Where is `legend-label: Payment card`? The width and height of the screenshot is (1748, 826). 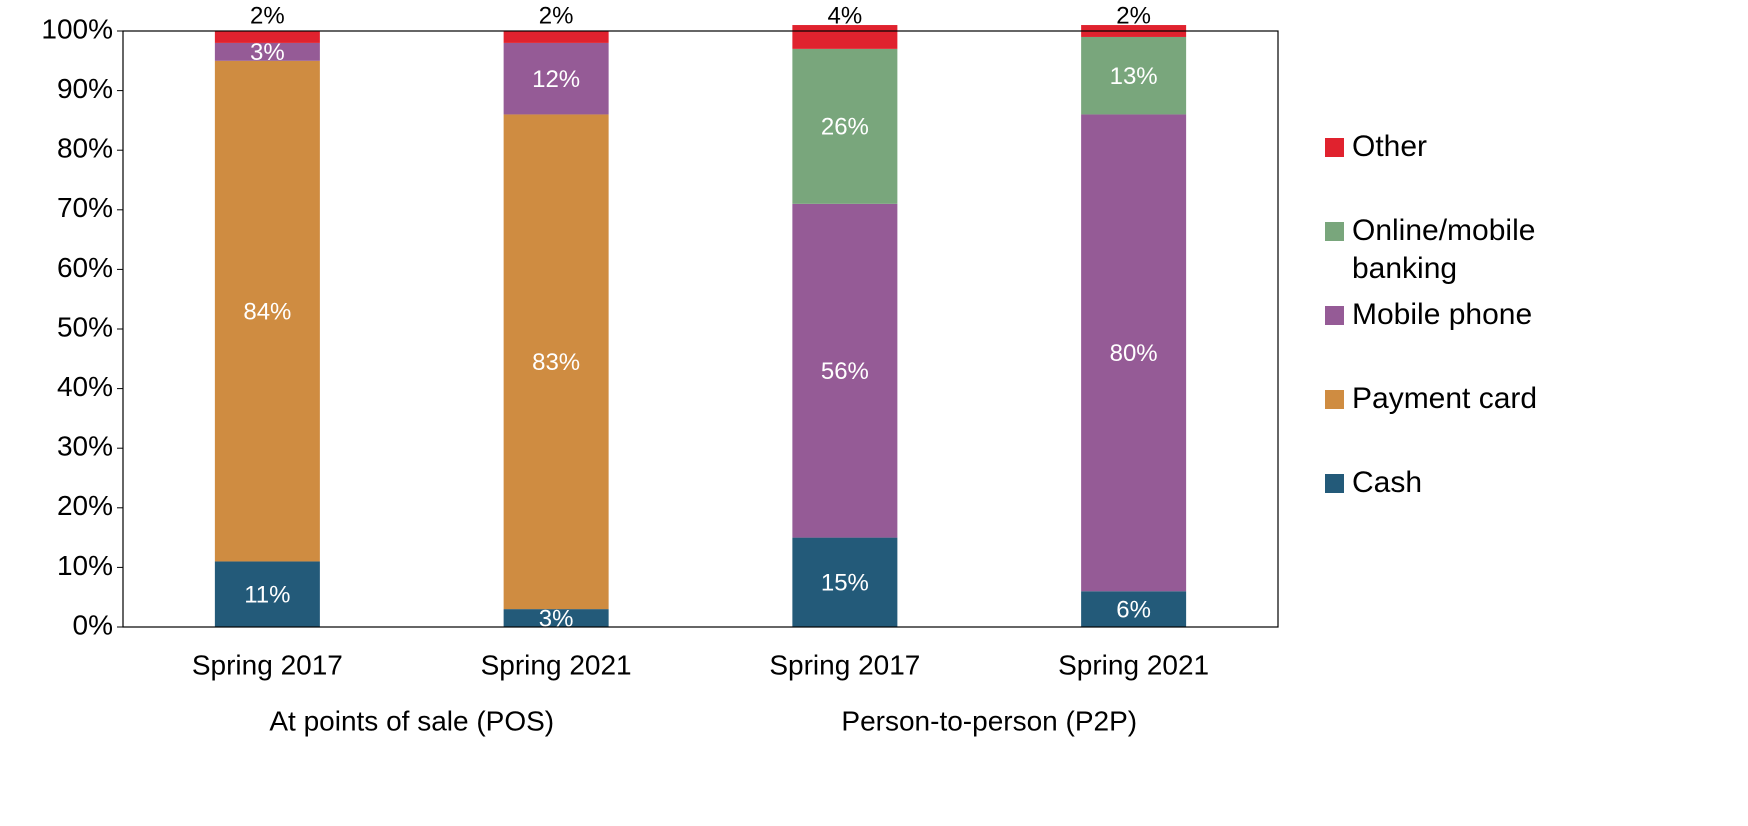 legend-label: Payment card is located at coordinates (1445, 398).